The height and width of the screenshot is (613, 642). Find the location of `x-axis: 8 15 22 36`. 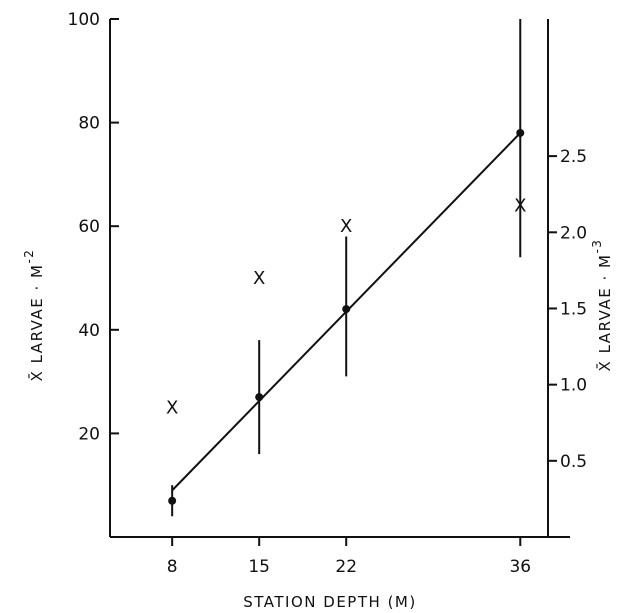

x-axis: 8 15 22 36 is located at coordinates (340, 556).